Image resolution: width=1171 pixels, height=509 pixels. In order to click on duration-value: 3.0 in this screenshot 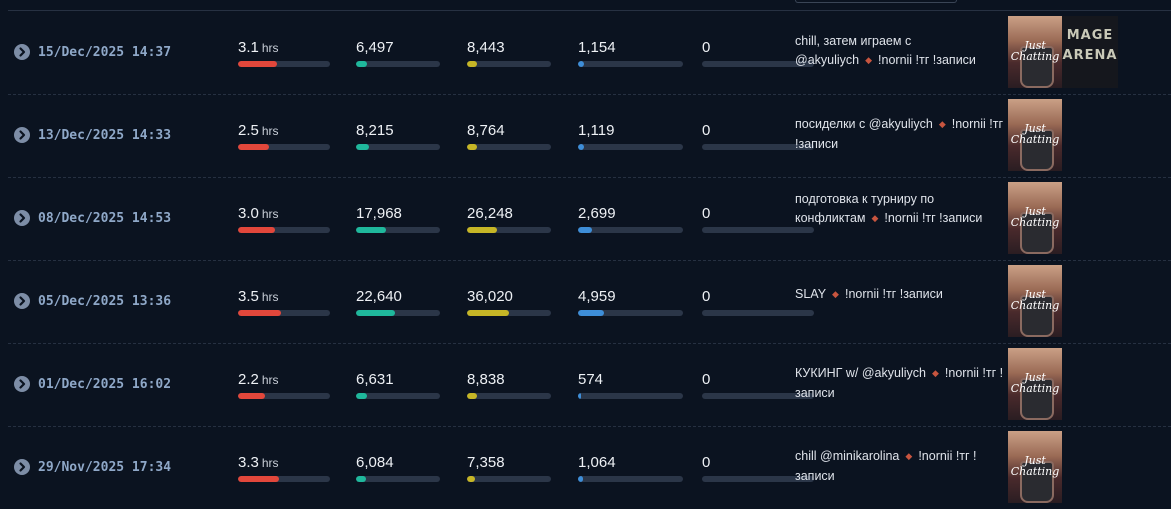, I will do `click(248, 213)`.